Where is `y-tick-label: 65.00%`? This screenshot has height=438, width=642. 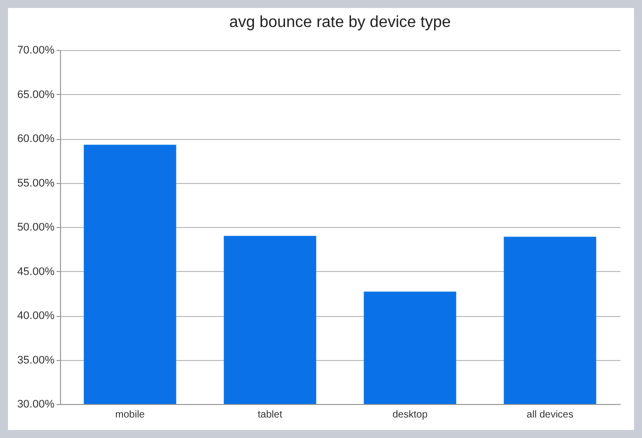 y-tick-label: 65.00% is located at coordinates (36, 94).